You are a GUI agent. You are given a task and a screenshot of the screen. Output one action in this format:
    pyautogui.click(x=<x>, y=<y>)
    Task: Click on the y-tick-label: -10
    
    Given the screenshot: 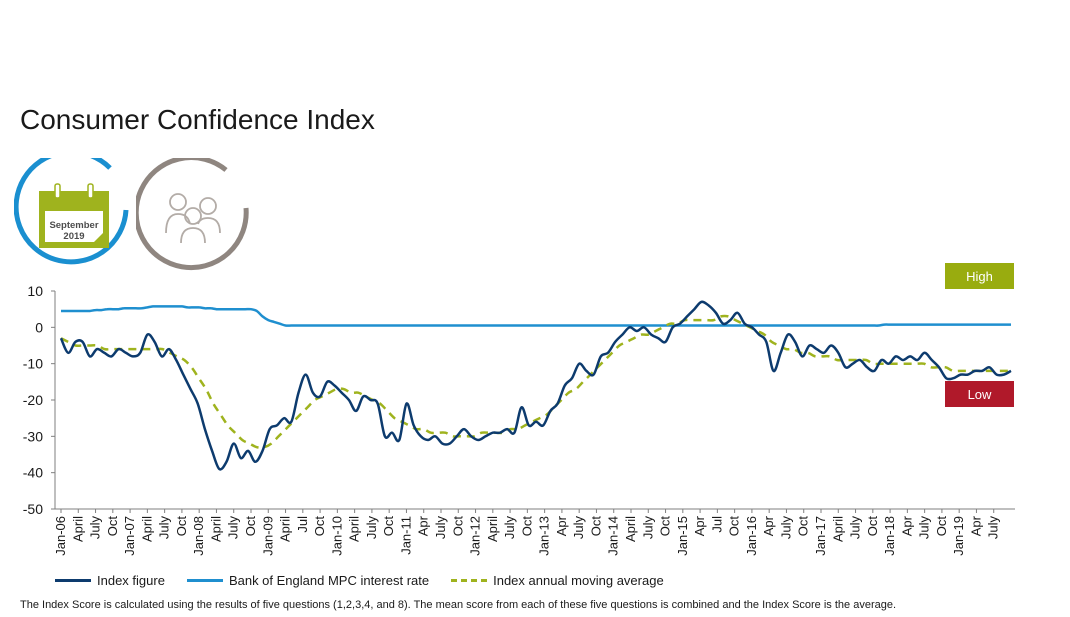 What is the action you would take?
    pyautogui.click(x=33, y=364)
    